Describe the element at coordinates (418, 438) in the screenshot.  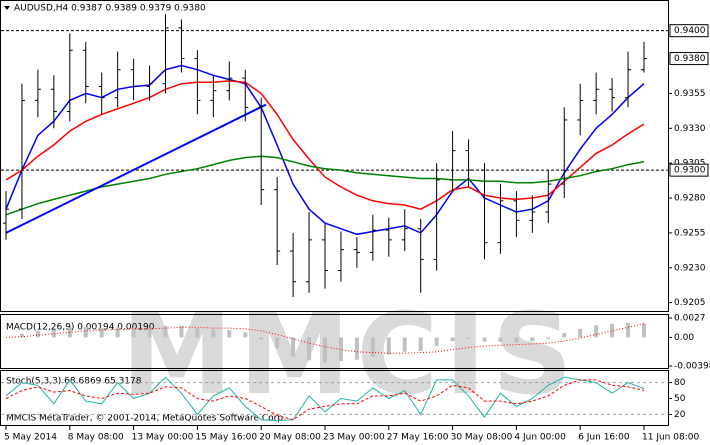
I see `x-tick-label: 27 May 16:00` at that location.